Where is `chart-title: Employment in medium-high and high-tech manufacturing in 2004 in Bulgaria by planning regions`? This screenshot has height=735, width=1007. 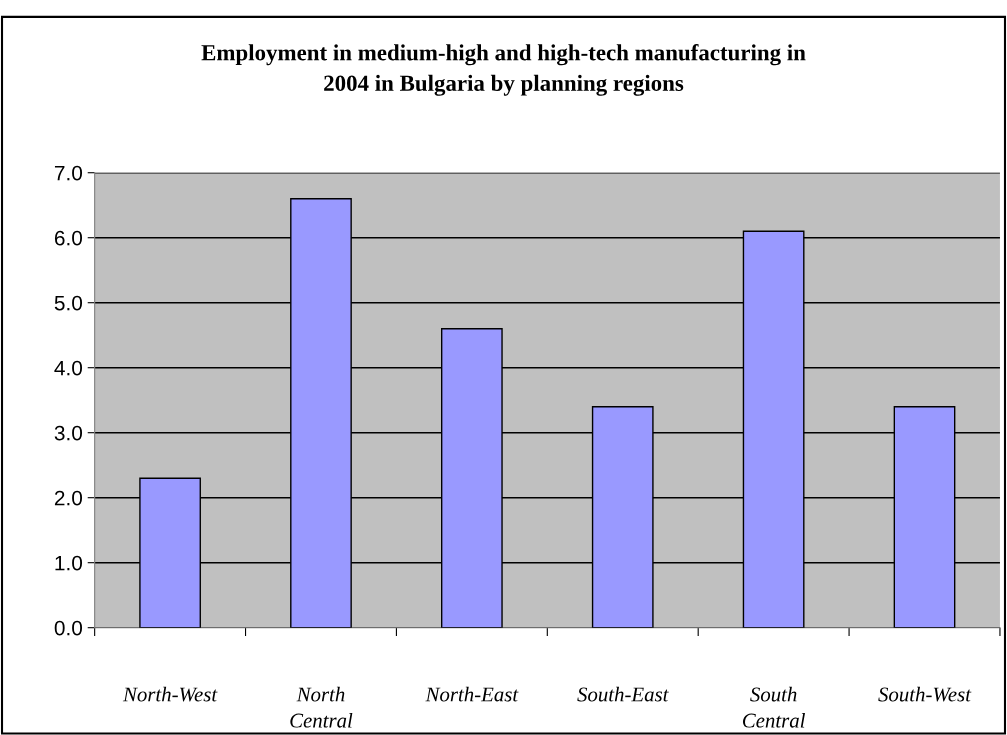
chart-title: Employment in medium-high and high-tech manufacturing in 2004 in Bulgaria by planning regions is located at coordinates (503, 70).